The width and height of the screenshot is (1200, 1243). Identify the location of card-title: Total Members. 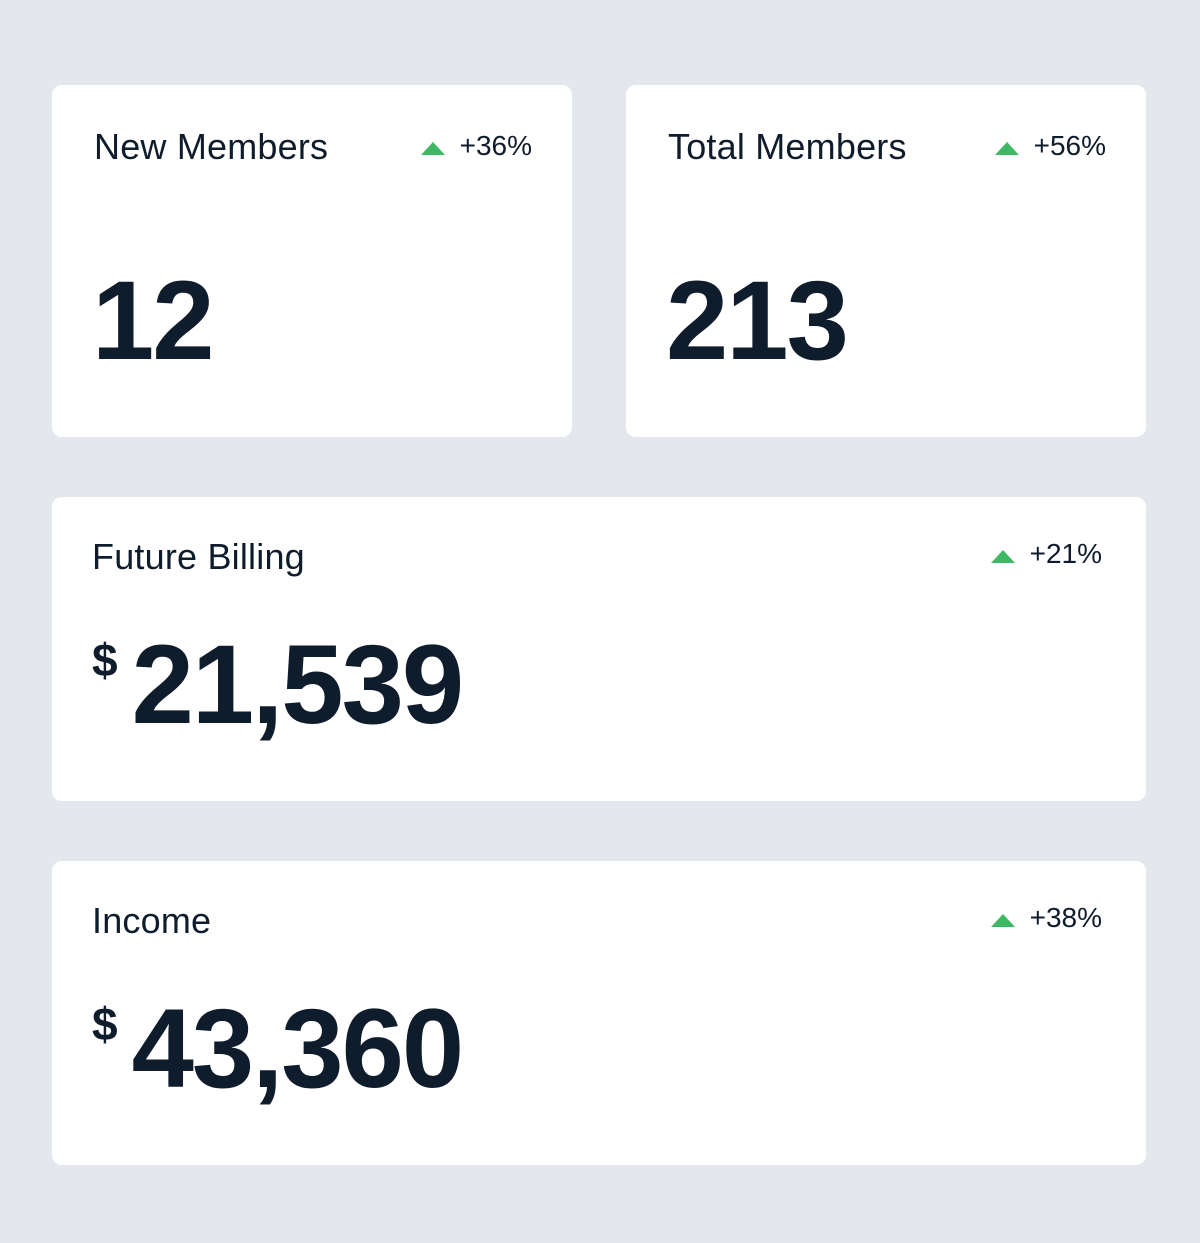
(787, 146).